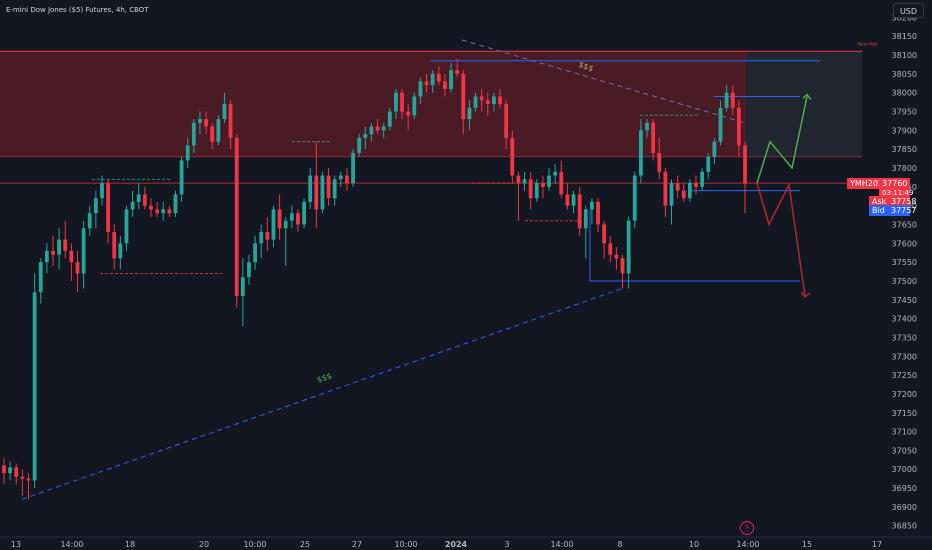 This screenshot has height=550, width=932. What do you see at coordinates (805, 294) in the screenshot?
I see `bearish-arrowhead` at bounding box center [805, 294].